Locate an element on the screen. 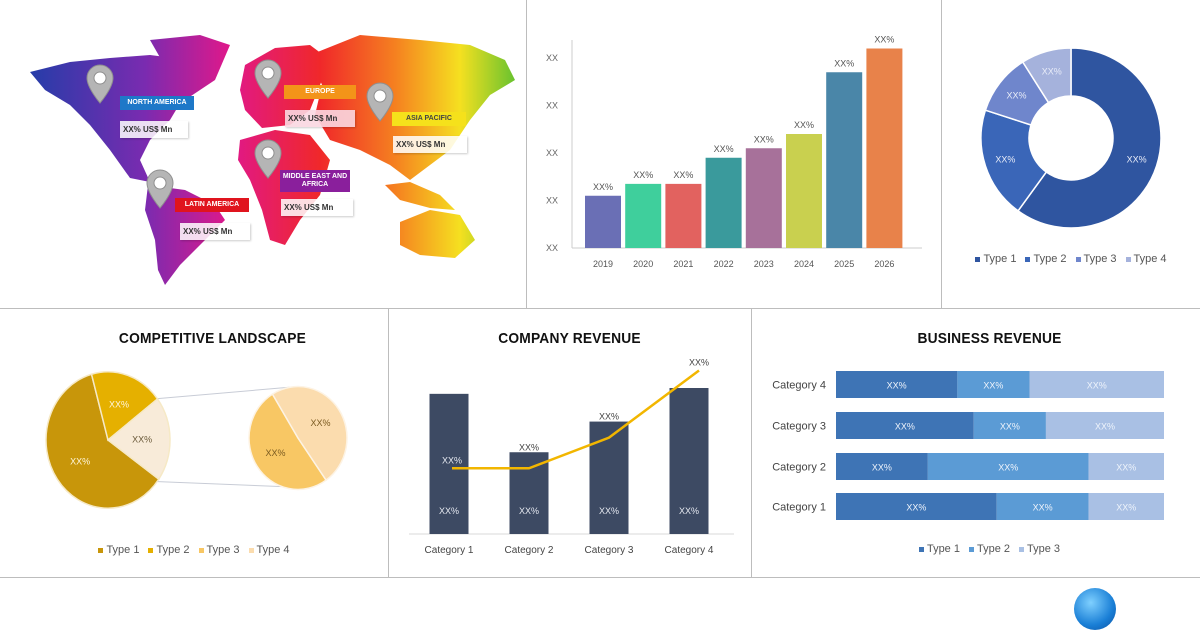 The width and height of the screenshot is (1200, 630). x-tick-label: 2022 is located at coordinates (724, 264).